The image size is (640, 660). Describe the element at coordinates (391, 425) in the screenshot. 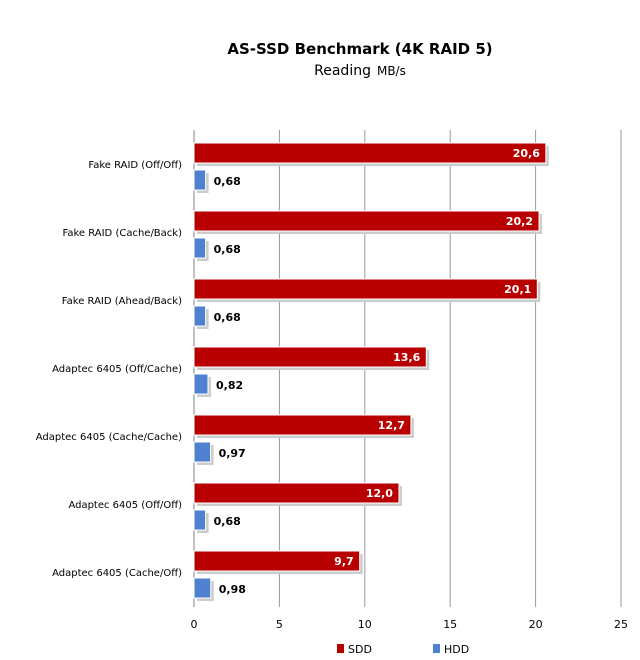

I see `bar-label-sdd: 12,7` at that location.